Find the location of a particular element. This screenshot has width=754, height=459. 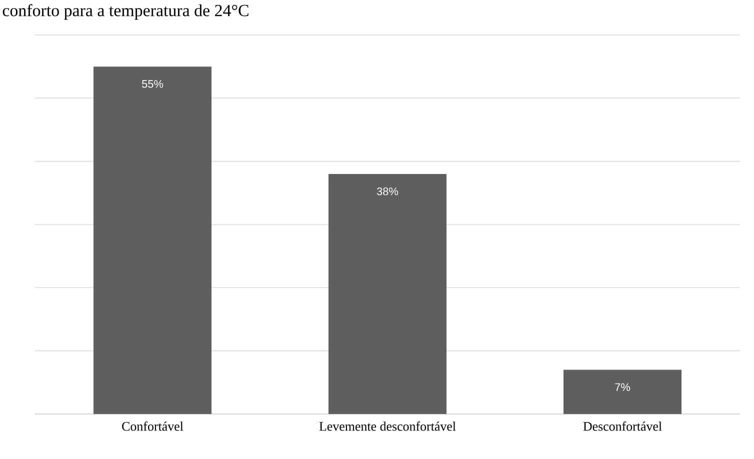

data-label: 38% is located at coordinates (387, 191).